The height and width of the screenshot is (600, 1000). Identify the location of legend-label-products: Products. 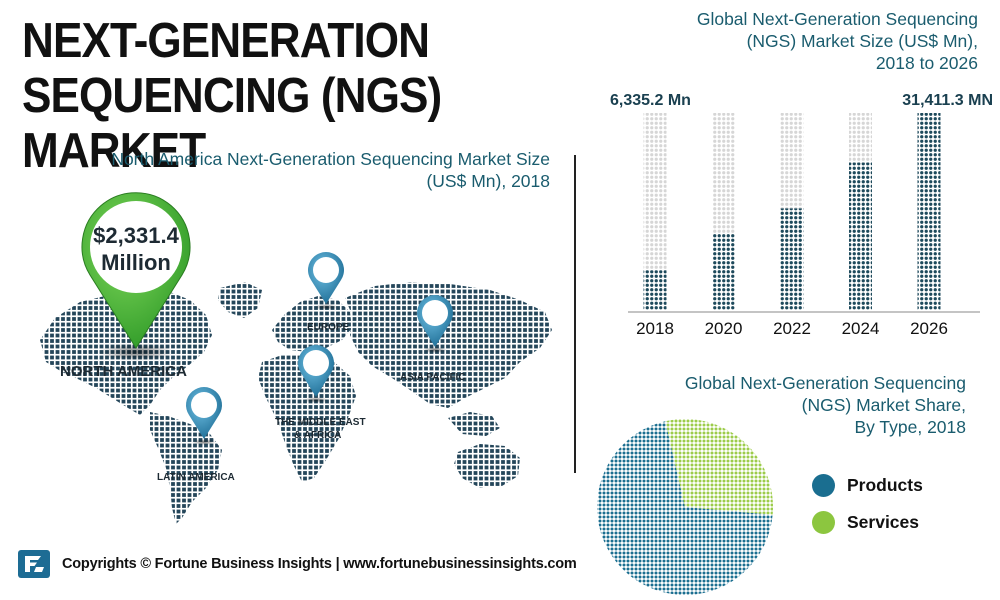
(885, 484).